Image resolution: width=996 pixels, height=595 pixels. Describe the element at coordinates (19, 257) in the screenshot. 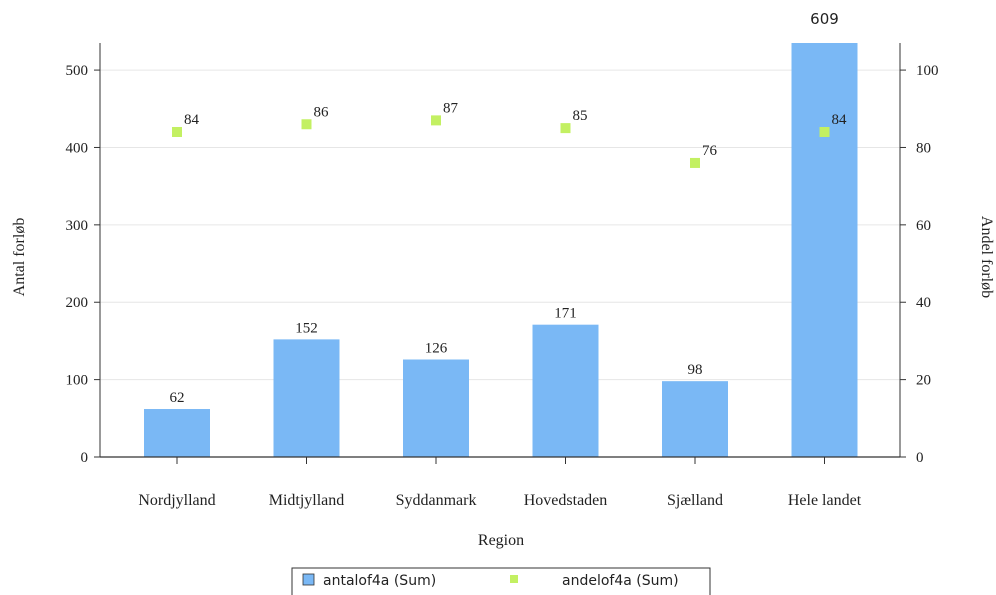

I see `left-axis-label: Antal forløb` at that location.